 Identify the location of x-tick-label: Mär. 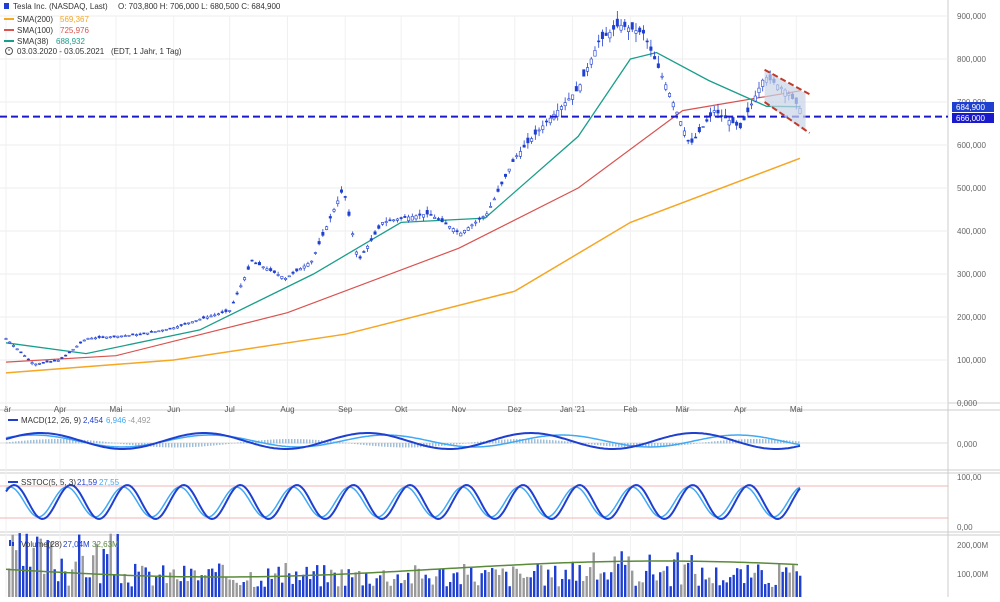
(683, 409).